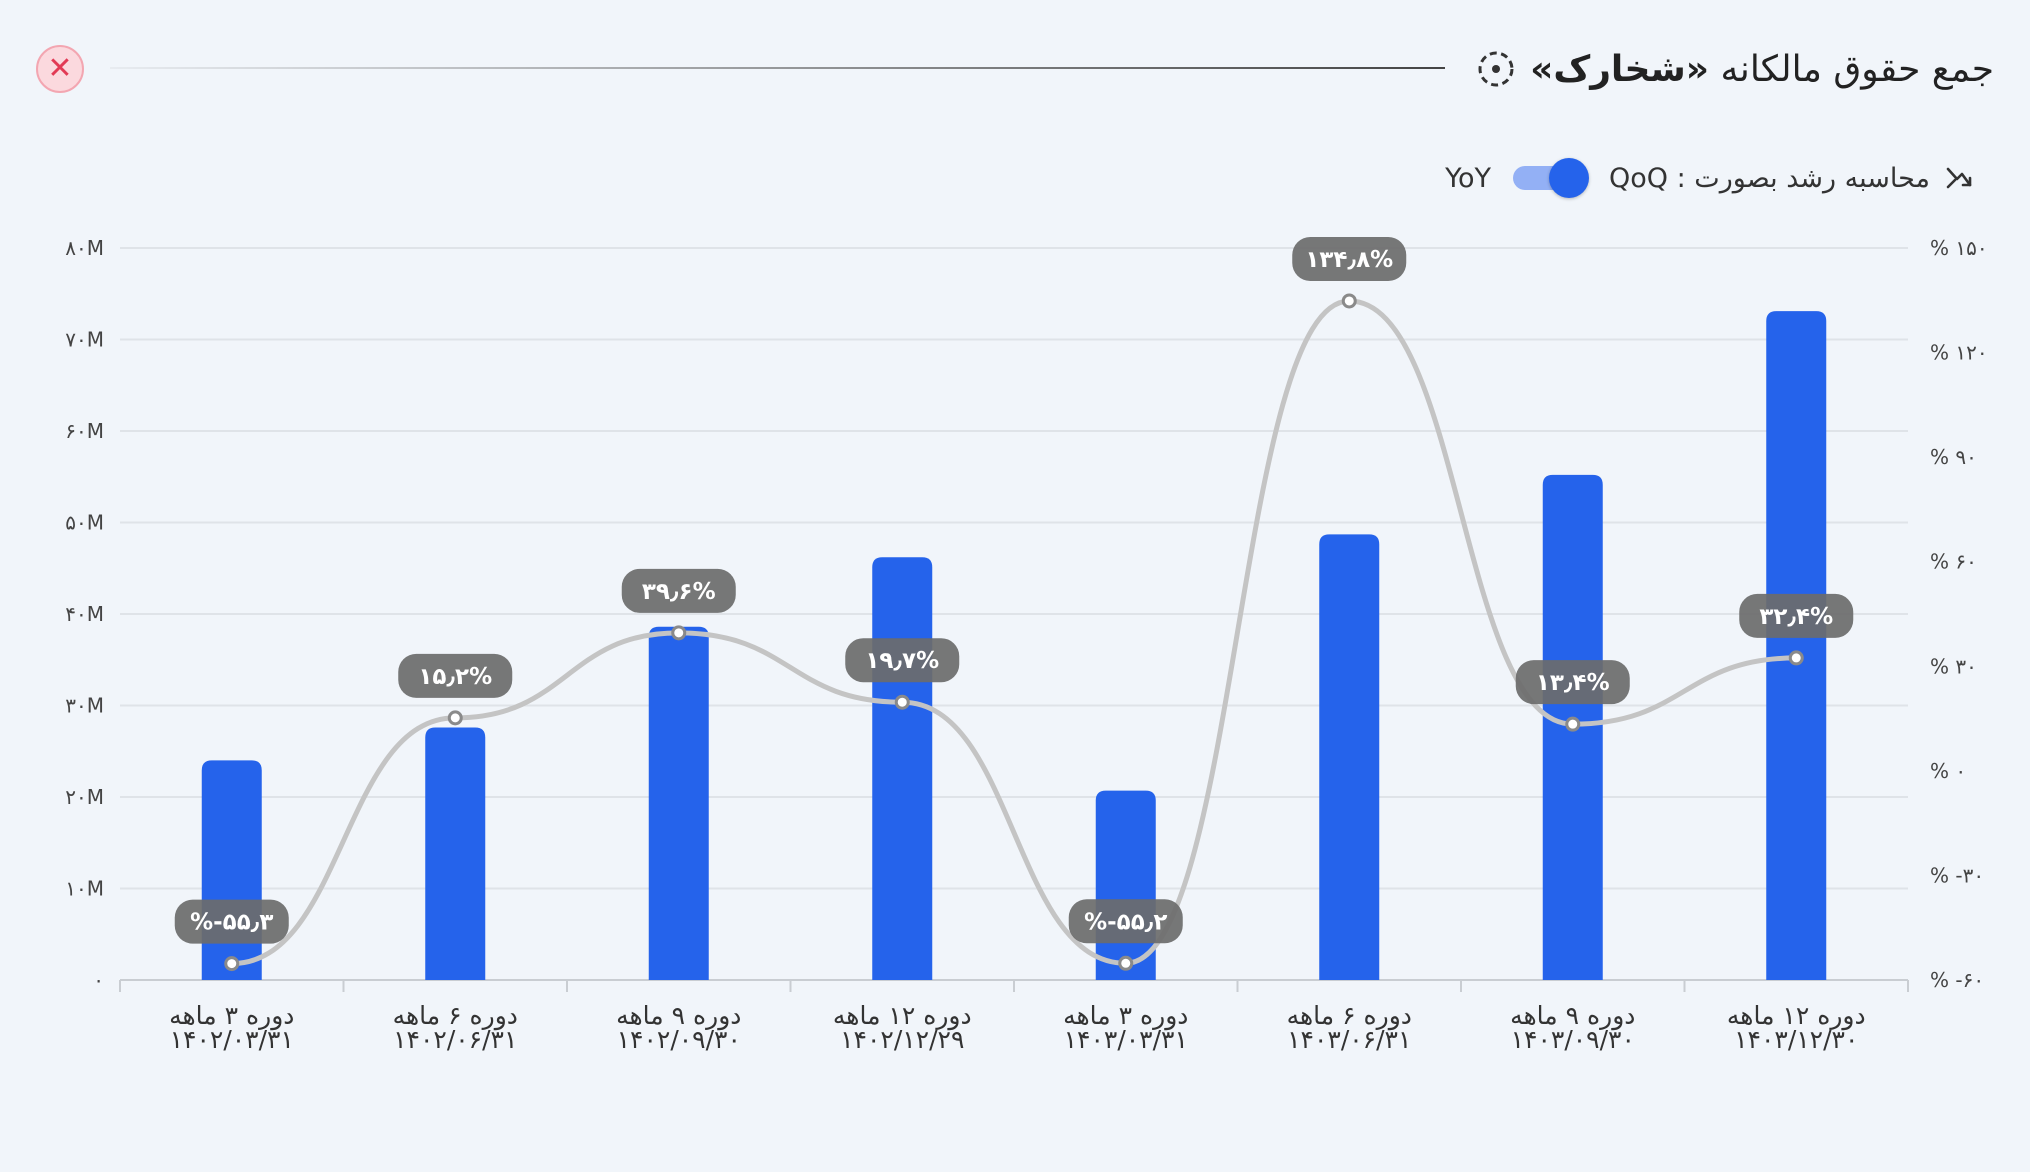 Image resolution: width=2030 pixels, height=1172 pixels. I want to click on x-category-date: ۱۴۰۲/۱۲/۲۹, so click(902, 1039).